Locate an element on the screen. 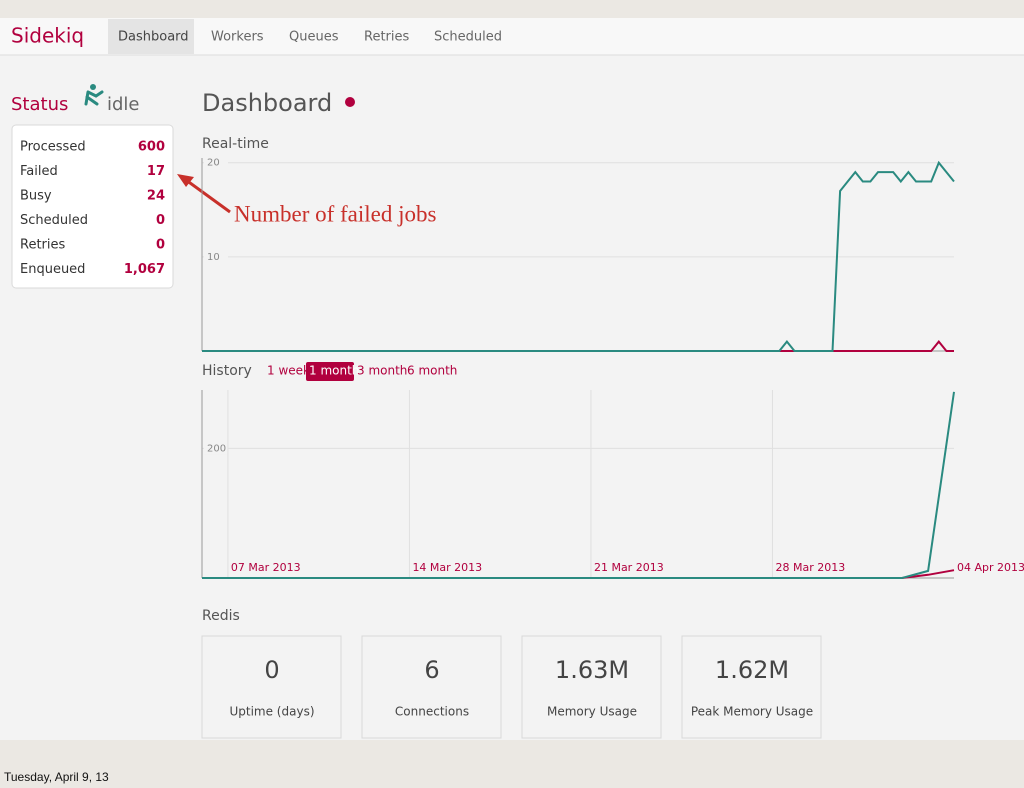 This screenshot has height=788, width=1024. x-tick-label: 04 Apr 2013 is located at coordinates (990, 567).